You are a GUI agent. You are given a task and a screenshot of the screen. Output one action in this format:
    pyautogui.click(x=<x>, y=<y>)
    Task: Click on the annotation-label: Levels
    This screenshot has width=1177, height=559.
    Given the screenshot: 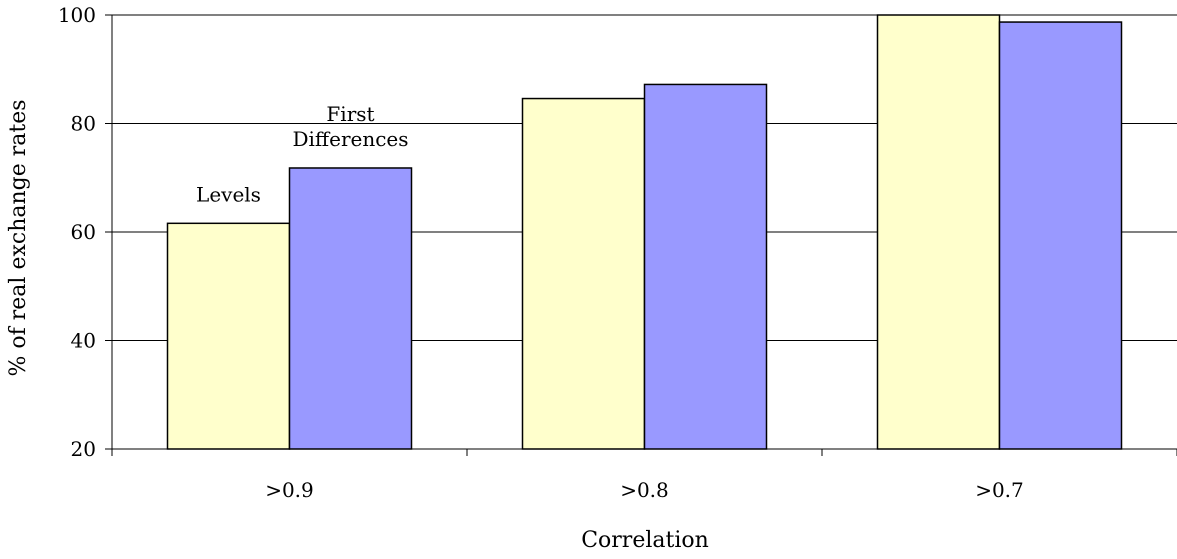 What is the action you would take?
    pyautogui.click(x=228, y=194)
    